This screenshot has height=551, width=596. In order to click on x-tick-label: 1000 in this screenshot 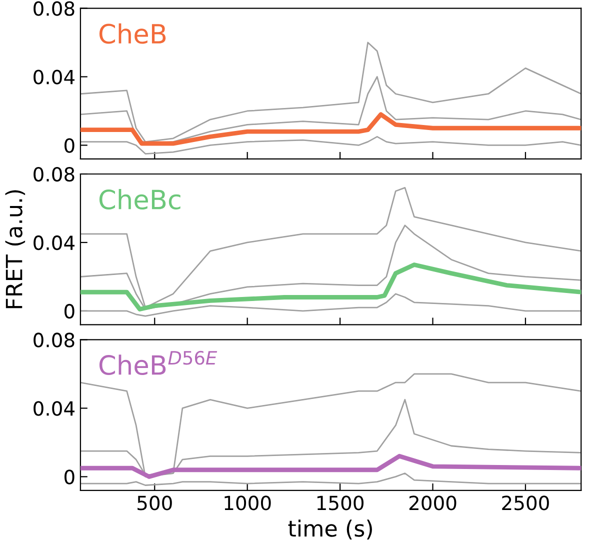, I will do `click(247, 503)`.